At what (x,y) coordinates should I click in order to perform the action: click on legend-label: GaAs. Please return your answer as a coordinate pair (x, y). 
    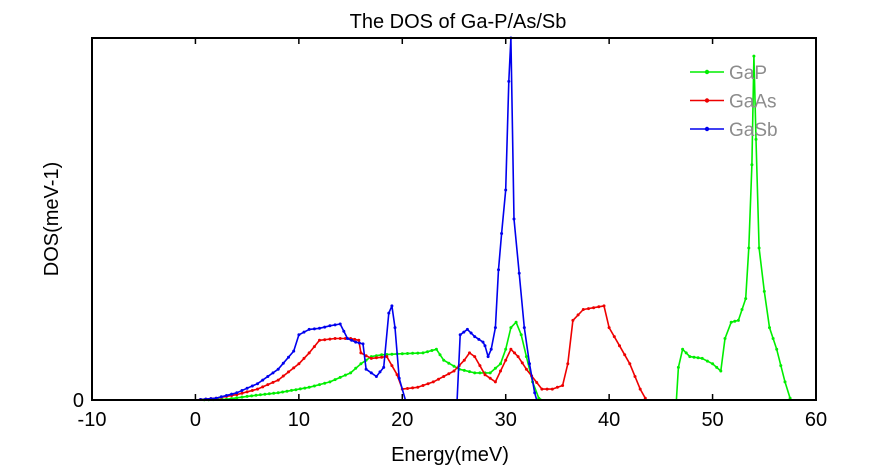
    Looking at the image, I should click on (753, 102).